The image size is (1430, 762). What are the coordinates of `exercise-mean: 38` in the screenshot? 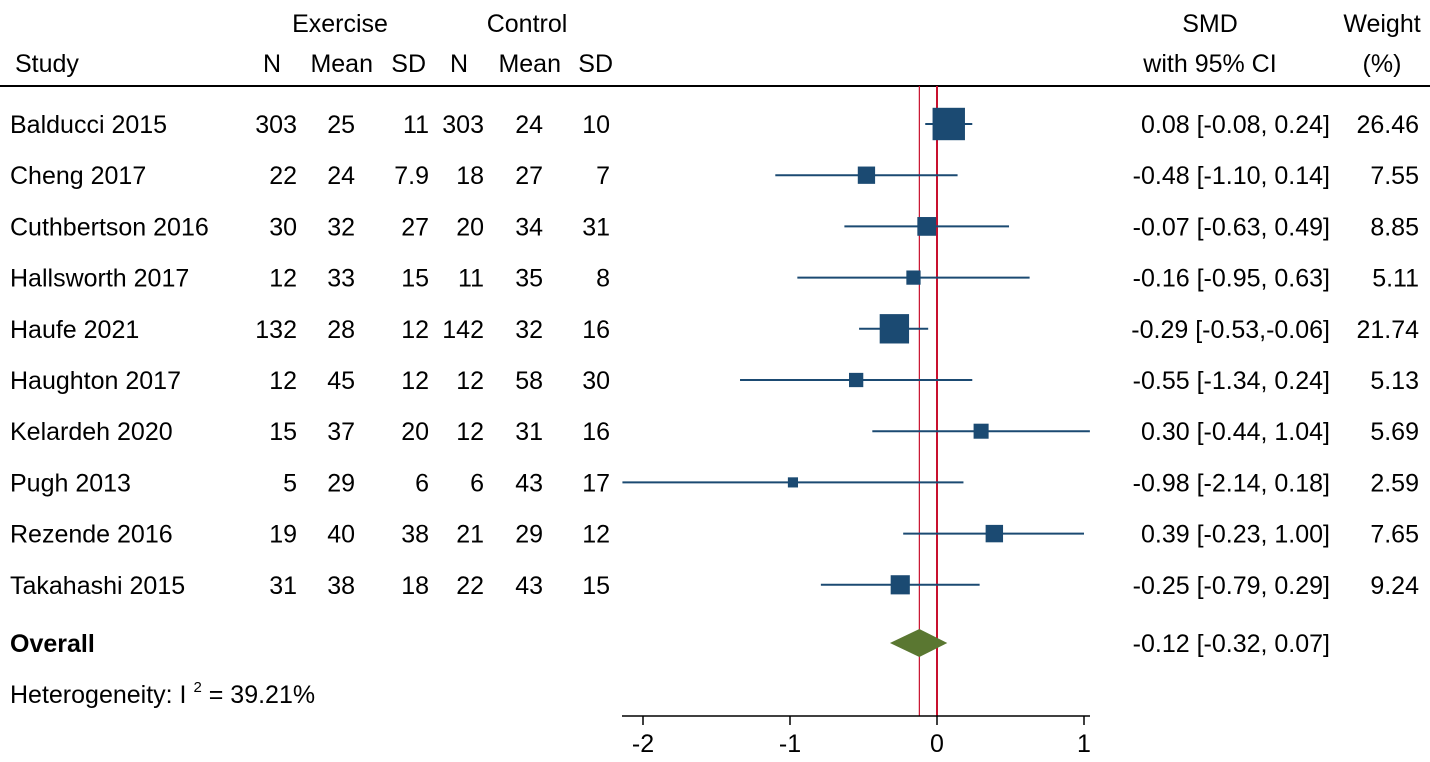 It's located at (341, 586).